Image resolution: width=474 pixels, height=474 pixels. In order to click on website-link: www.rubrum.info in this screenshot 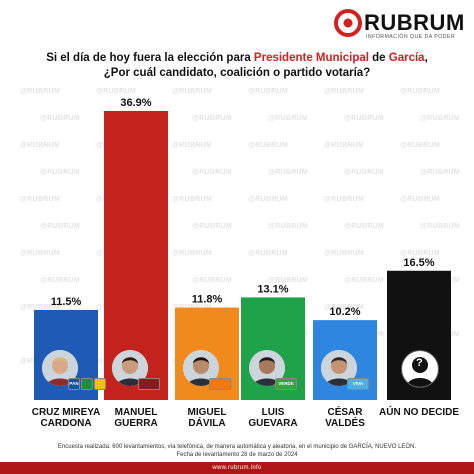, I will do `click(237, 468)`.